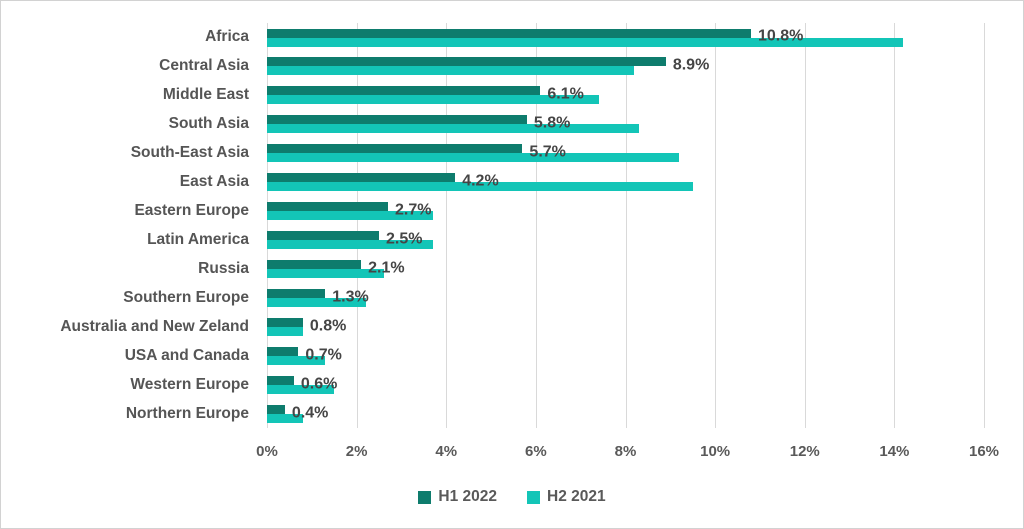  I want to click on category-label: Middle East, so click(205, 95).